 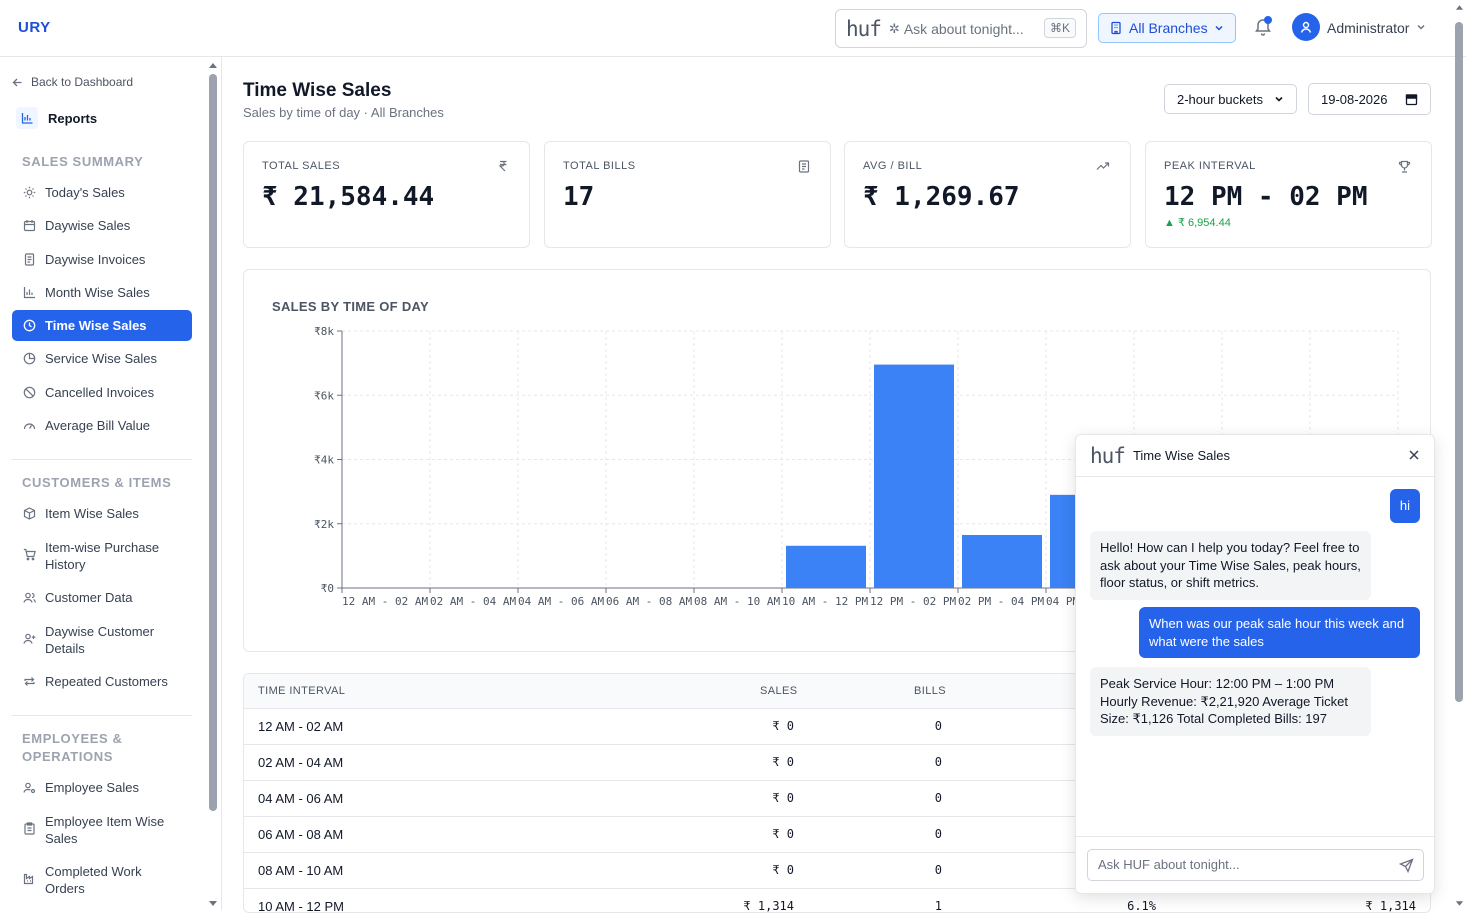 What do you see at coordinates (1406, 865) in the screenshot?
I see `send-icon` at bounding box center [1406, 865].